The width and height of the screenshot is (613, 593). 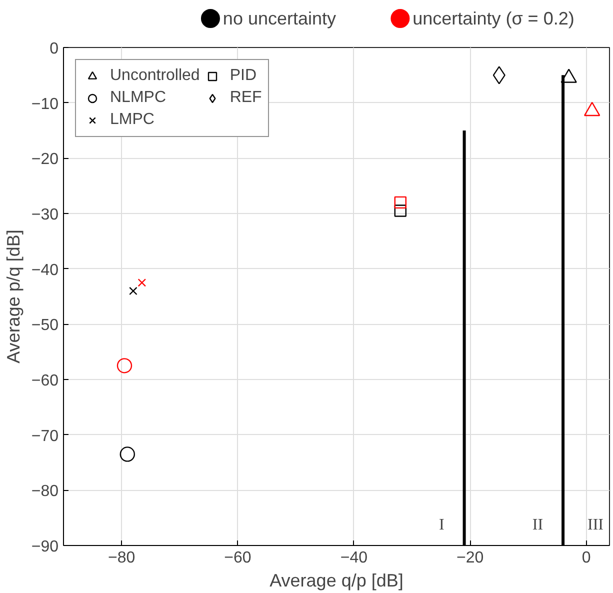 What do you see at coordinates (45, 436) in the screenshot?
I see `y-tick-label: −70` at bounding box center [45, 436].